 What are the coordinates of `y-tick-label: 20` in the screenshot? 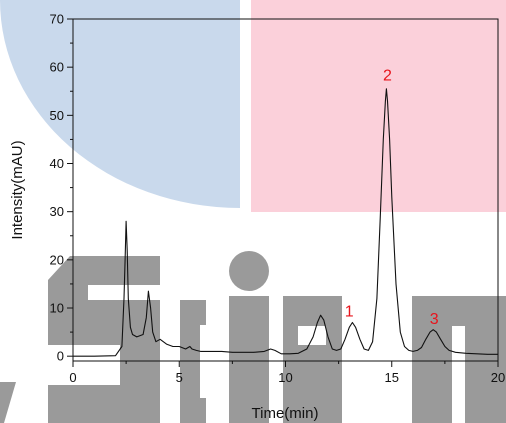 It's located at (57, 259).